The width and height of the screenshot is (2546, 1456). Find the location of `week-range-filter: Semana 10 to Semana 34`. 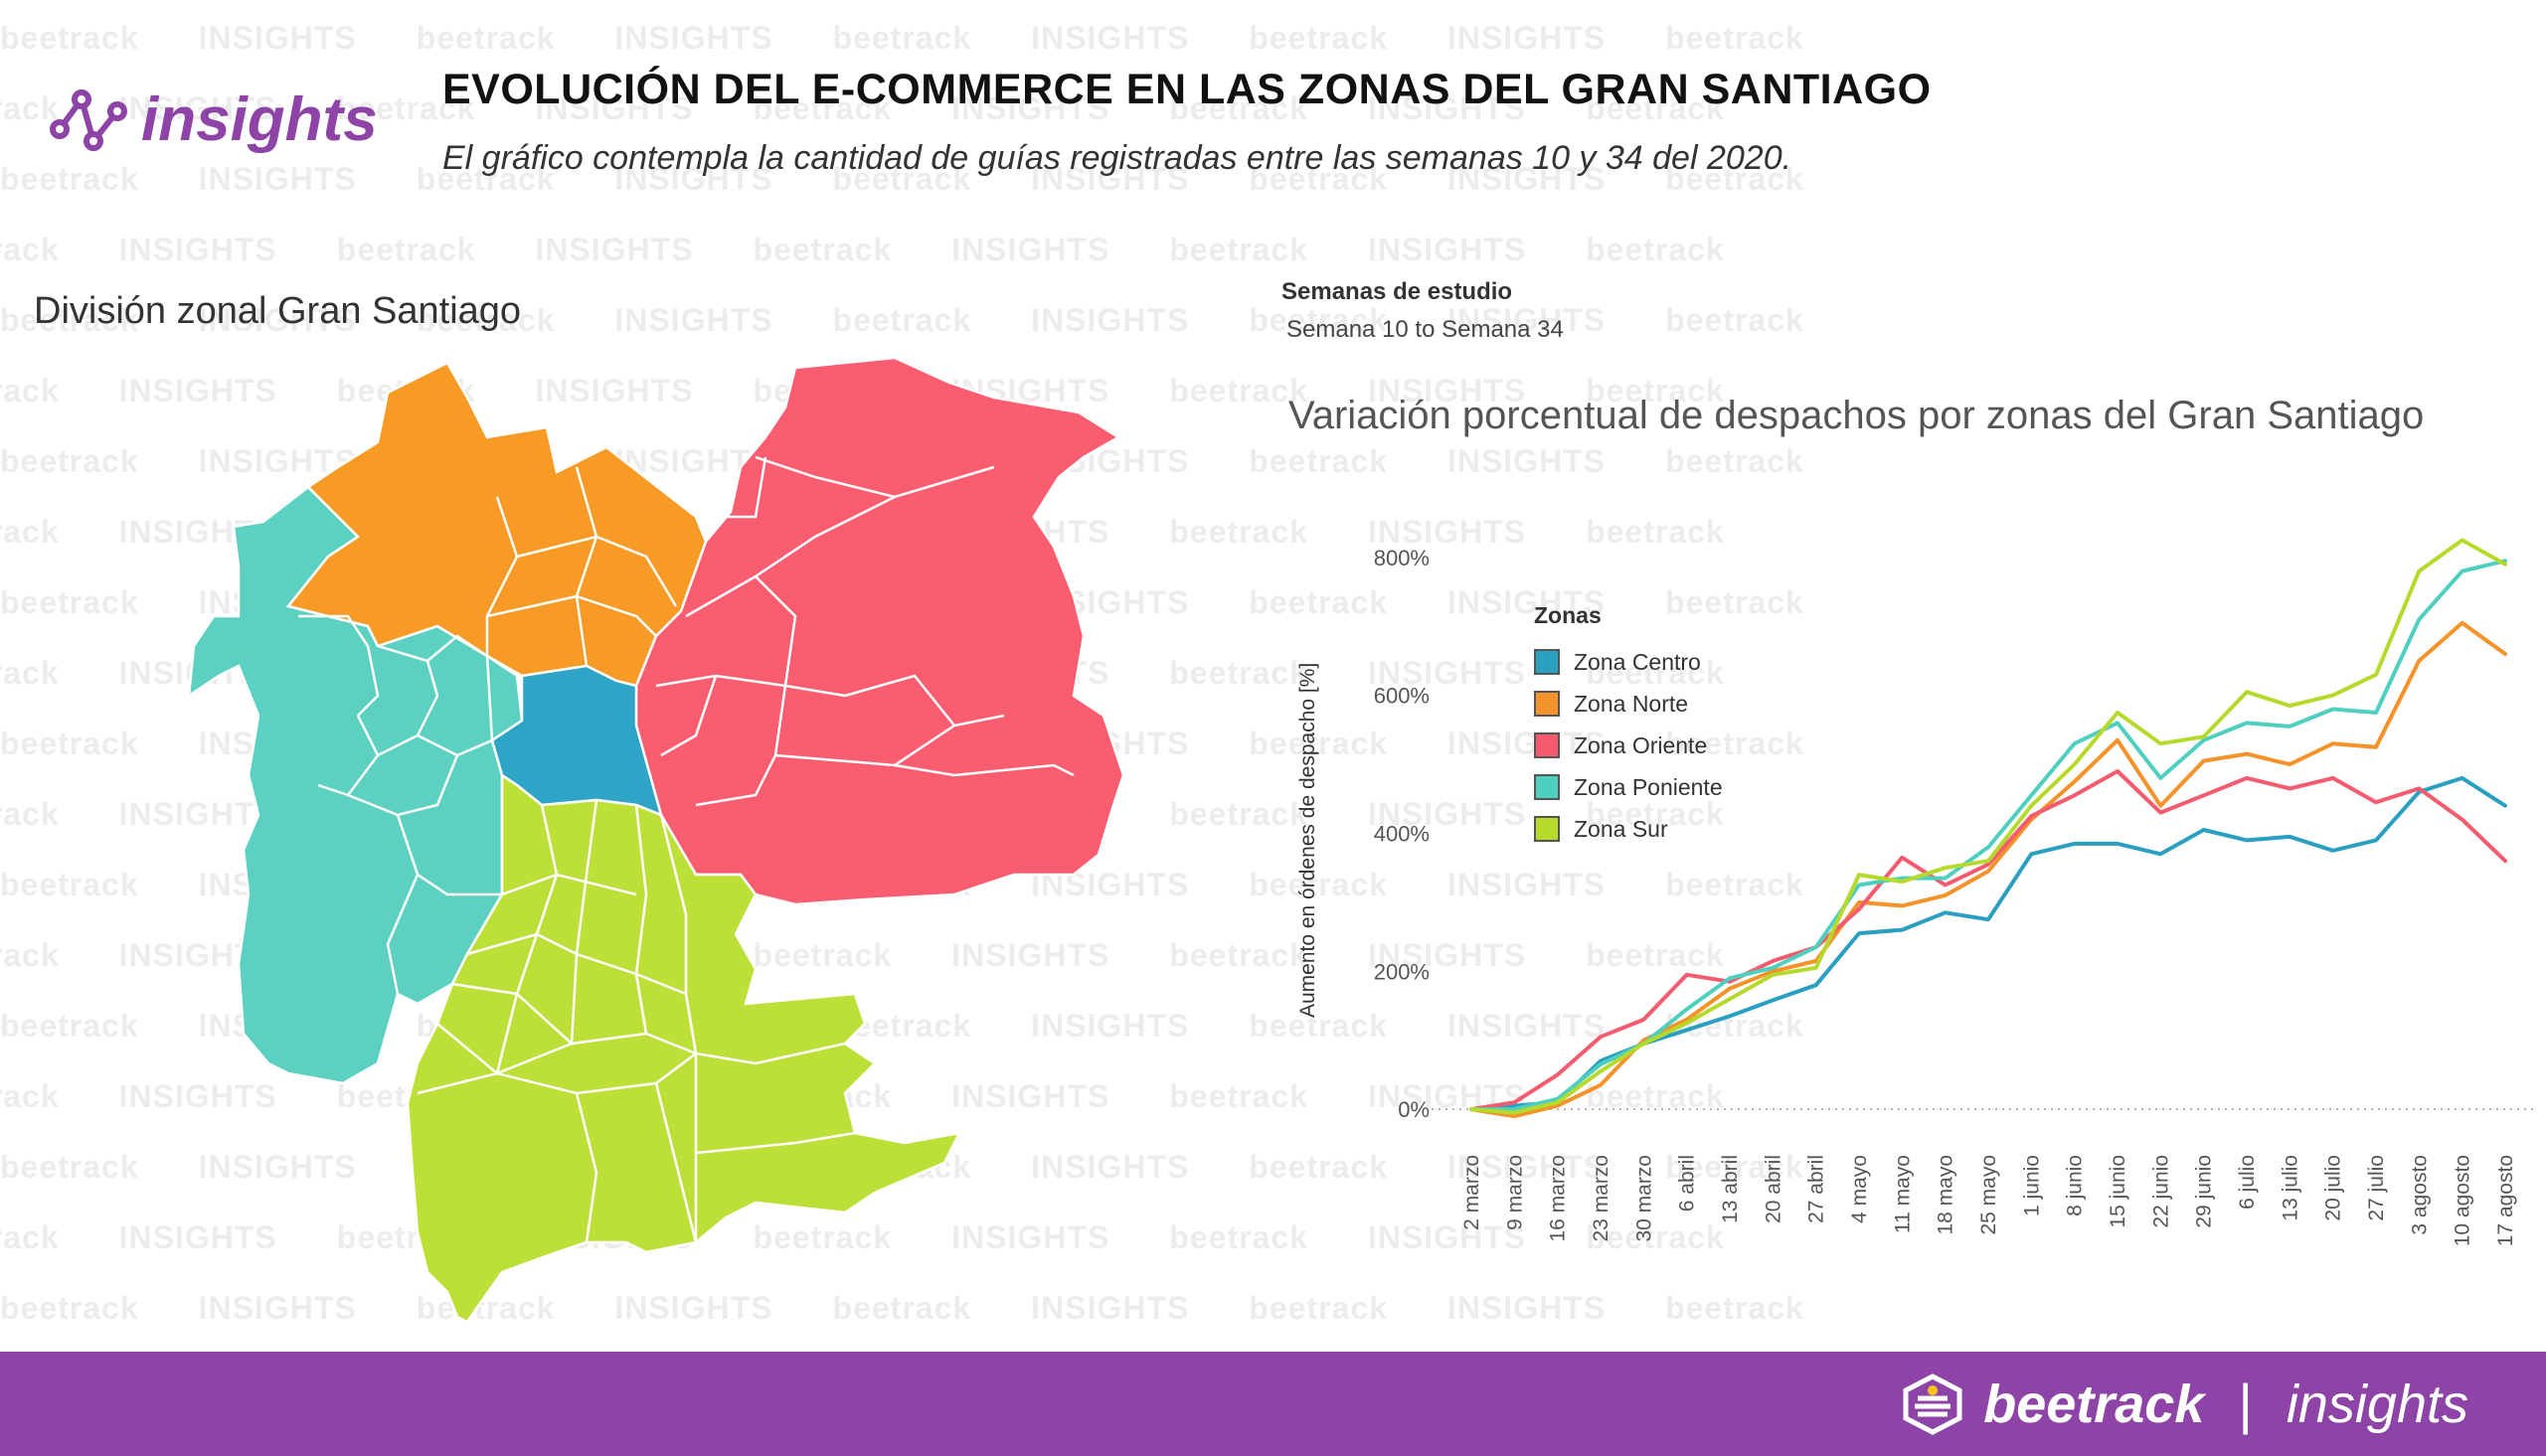

week-range-filter: Semana 10 to Semana 34 is located at coordinates (1425, 329).